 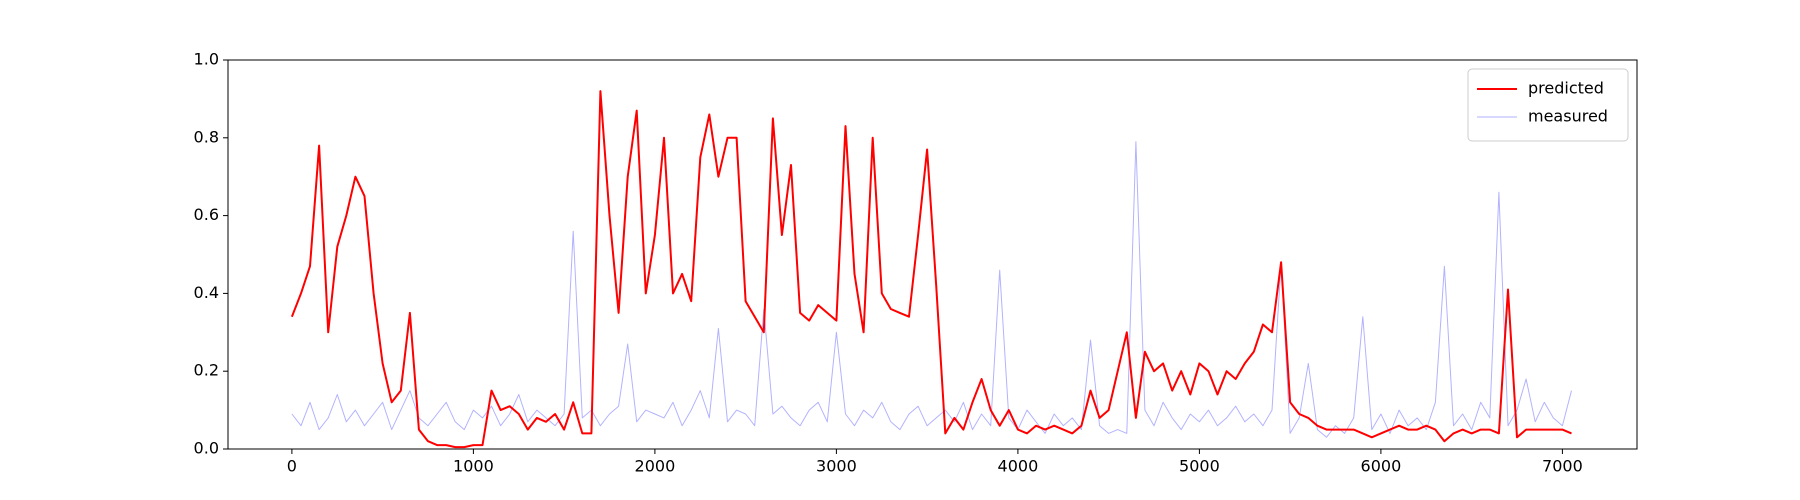 I want to click on x-tick-label: 3000, so click(x=836, y=466).